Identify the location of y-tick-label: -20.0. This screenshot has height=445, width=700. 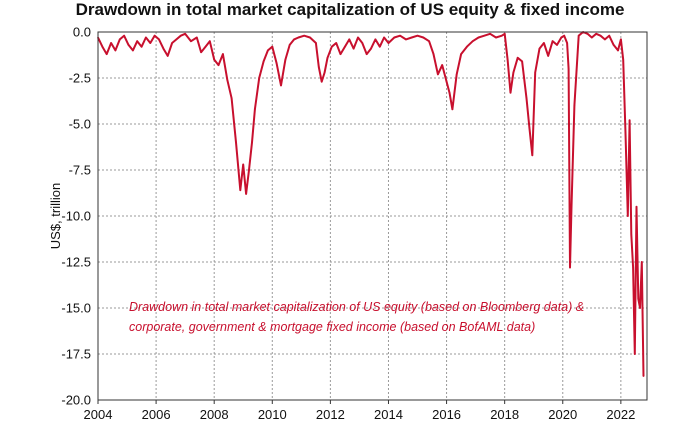
(76, 400).